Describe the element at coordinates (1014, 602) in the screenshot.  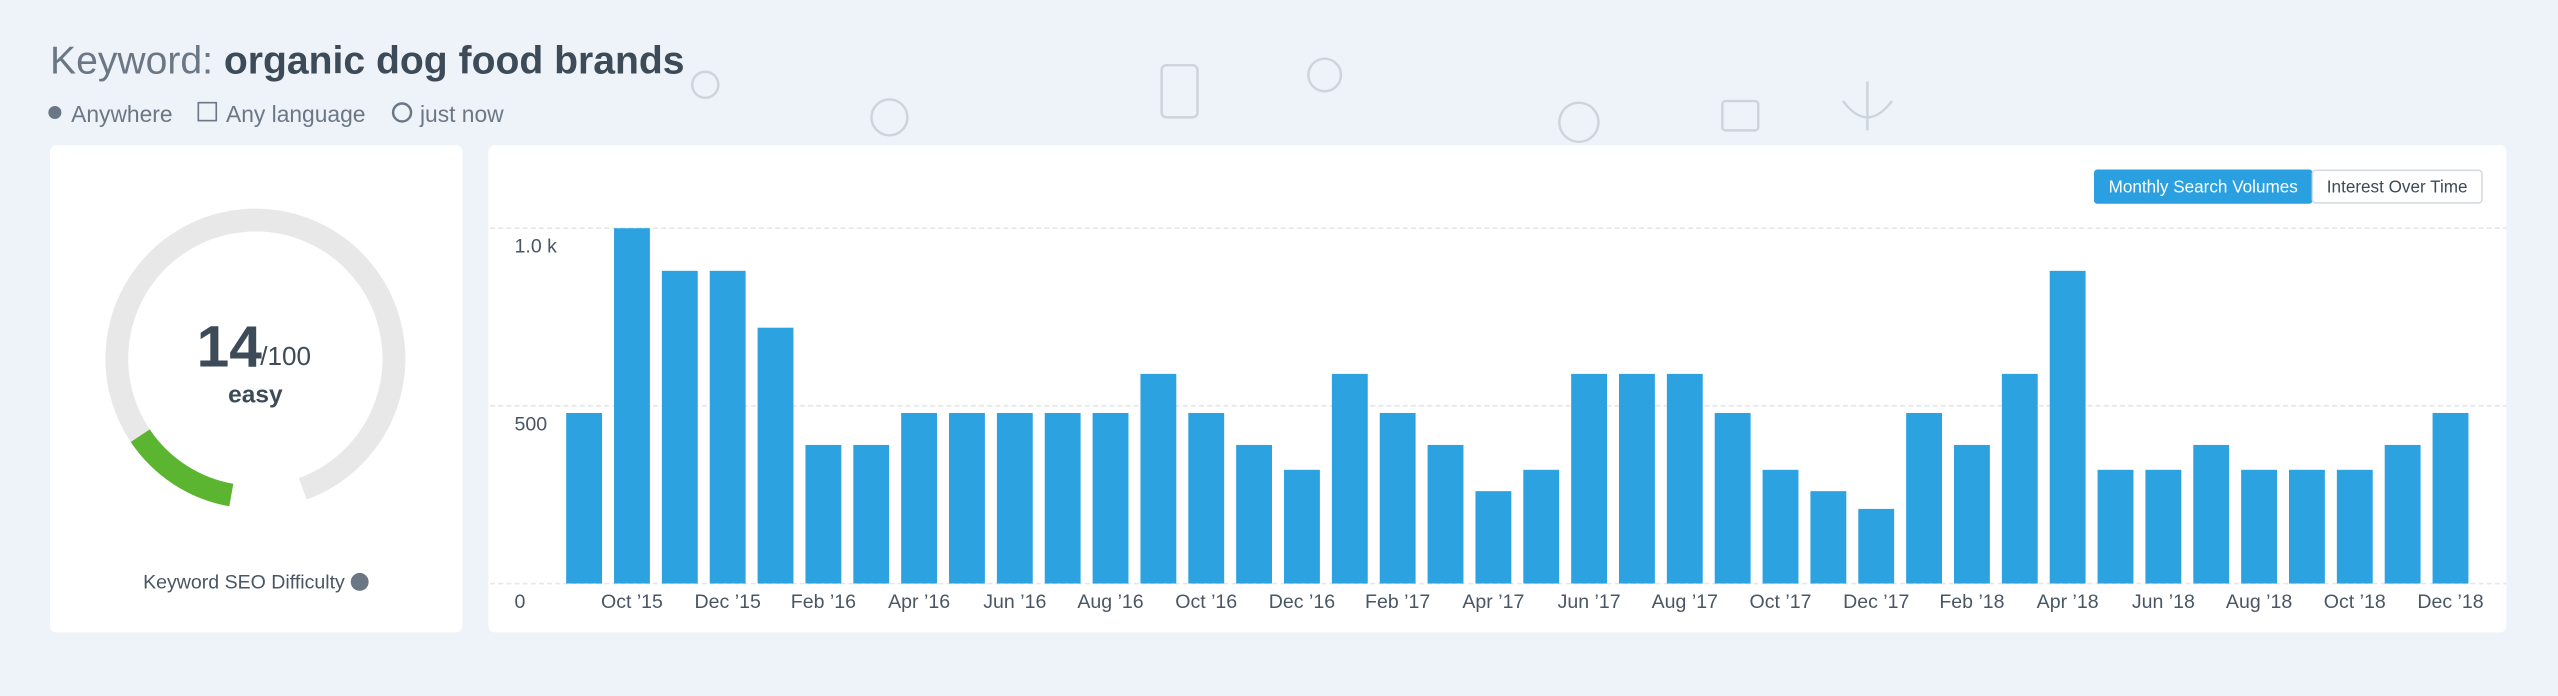
I see `x-tick-label: Jun ’16` at that location.